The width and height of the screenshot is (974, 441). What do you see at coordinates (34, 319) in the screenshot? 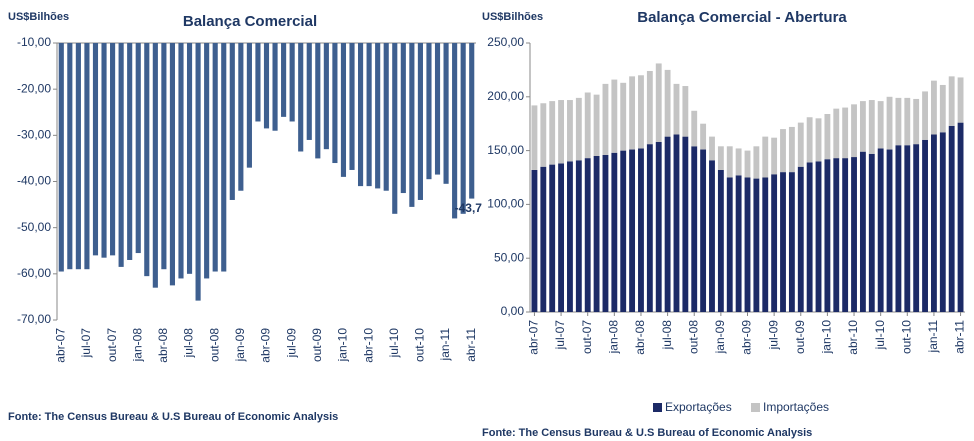
I see `y-tick-label: -70,00` at bounding box center [34, 319].